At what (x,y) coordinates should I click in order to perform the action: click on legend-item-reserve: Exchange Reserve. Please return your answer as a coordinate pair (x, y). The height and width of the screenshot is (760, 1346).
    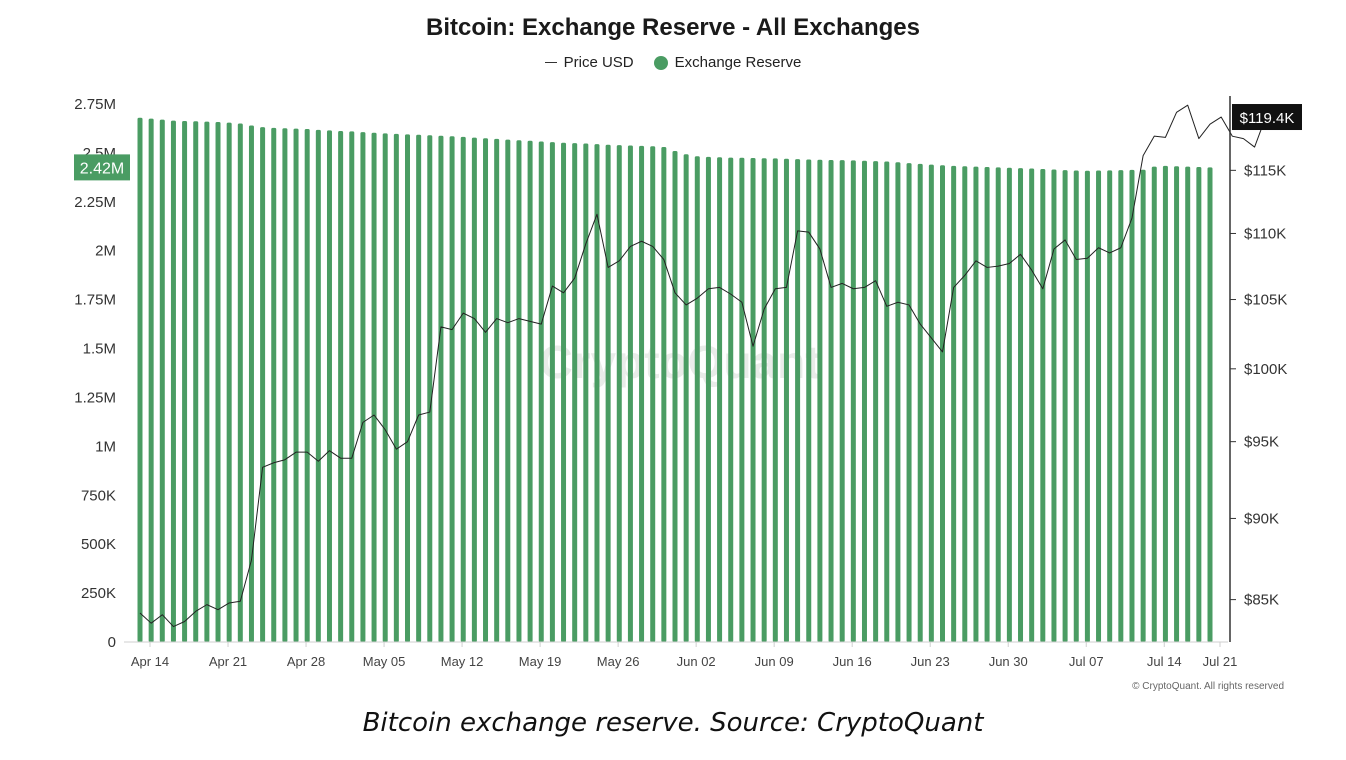
    Looking at the image, I should click on (727, 62).